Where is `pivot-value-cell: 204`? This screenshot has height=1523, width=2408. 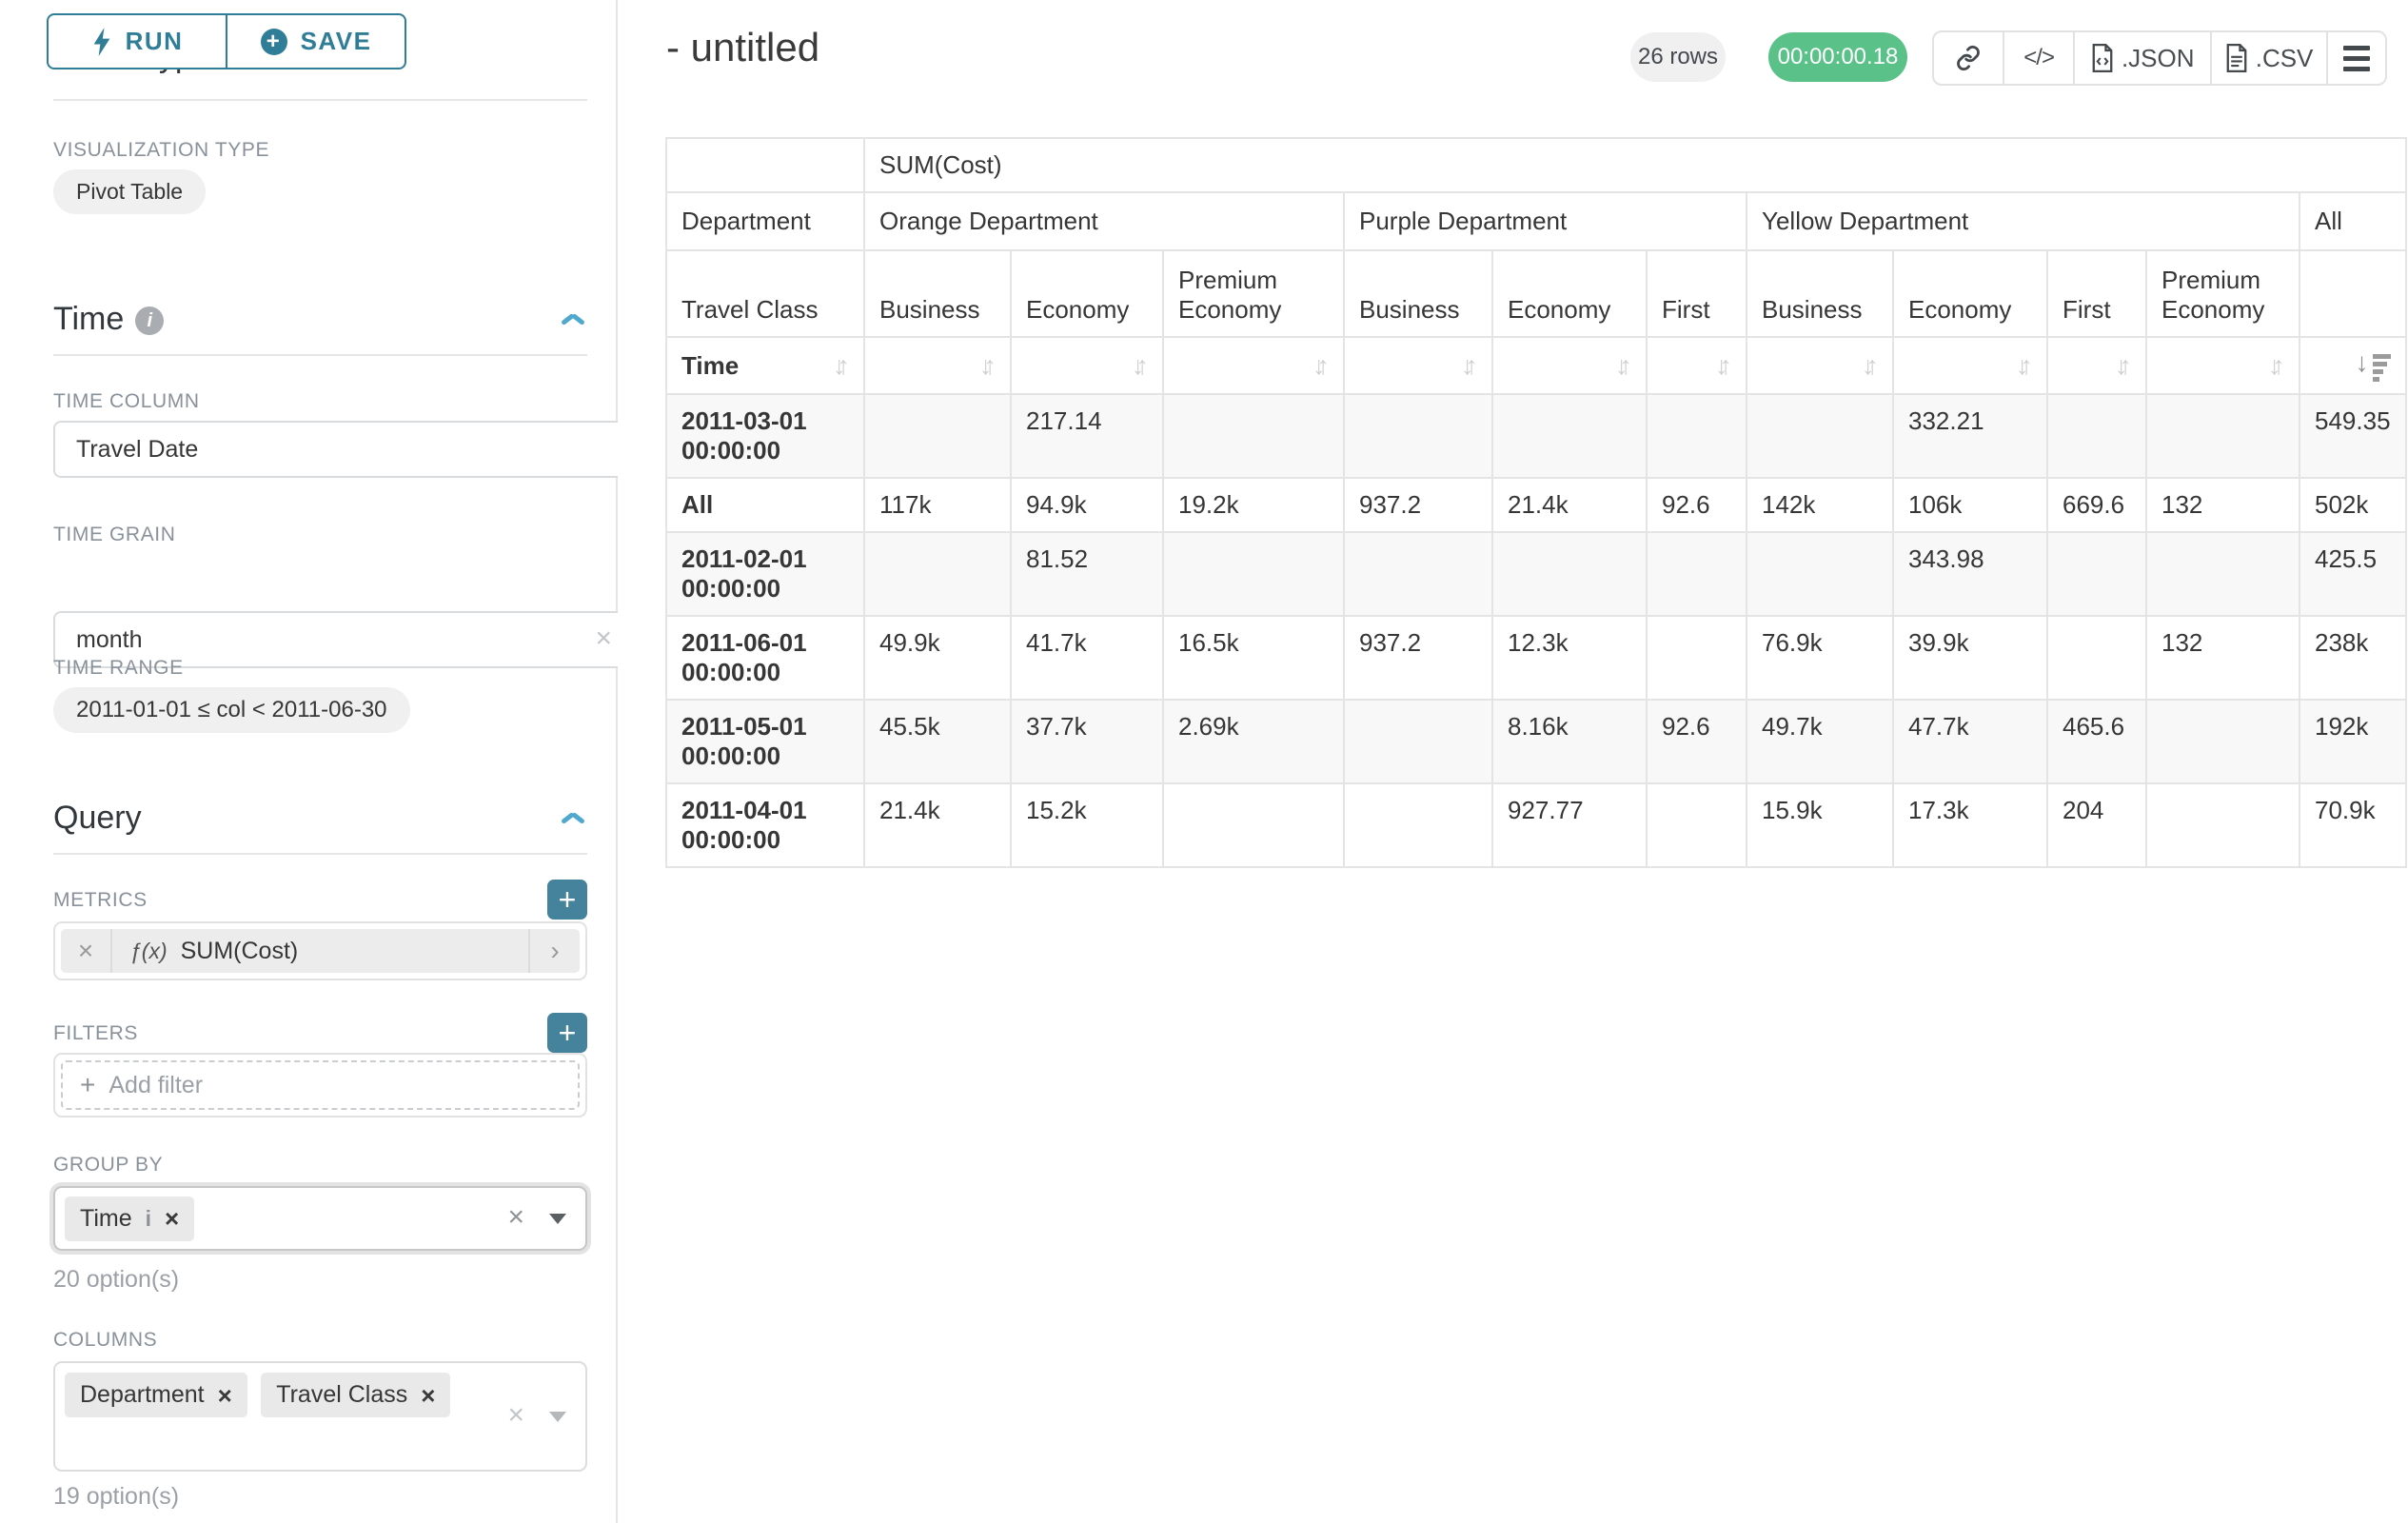
pivot-value-cell: 204 is located at coordinates (2096, 825).